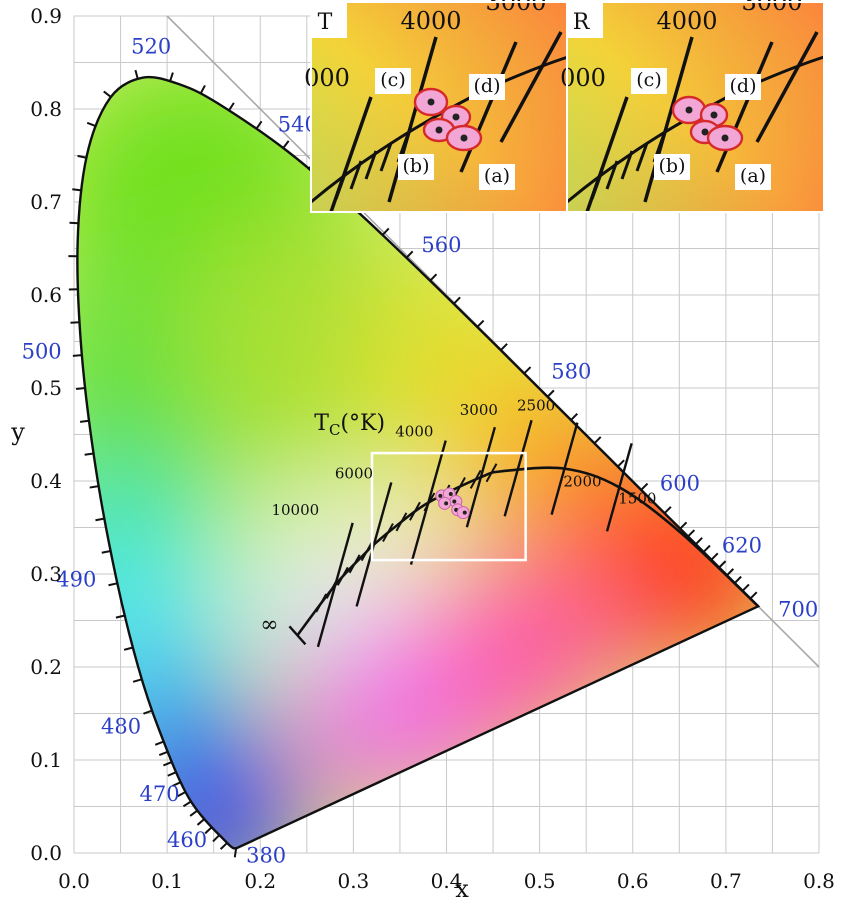 This screenshot has height=904, width=850. Describe the element at coordinates (564, 468) in the screenshot. I see `isotherm-line-2000` at that location.